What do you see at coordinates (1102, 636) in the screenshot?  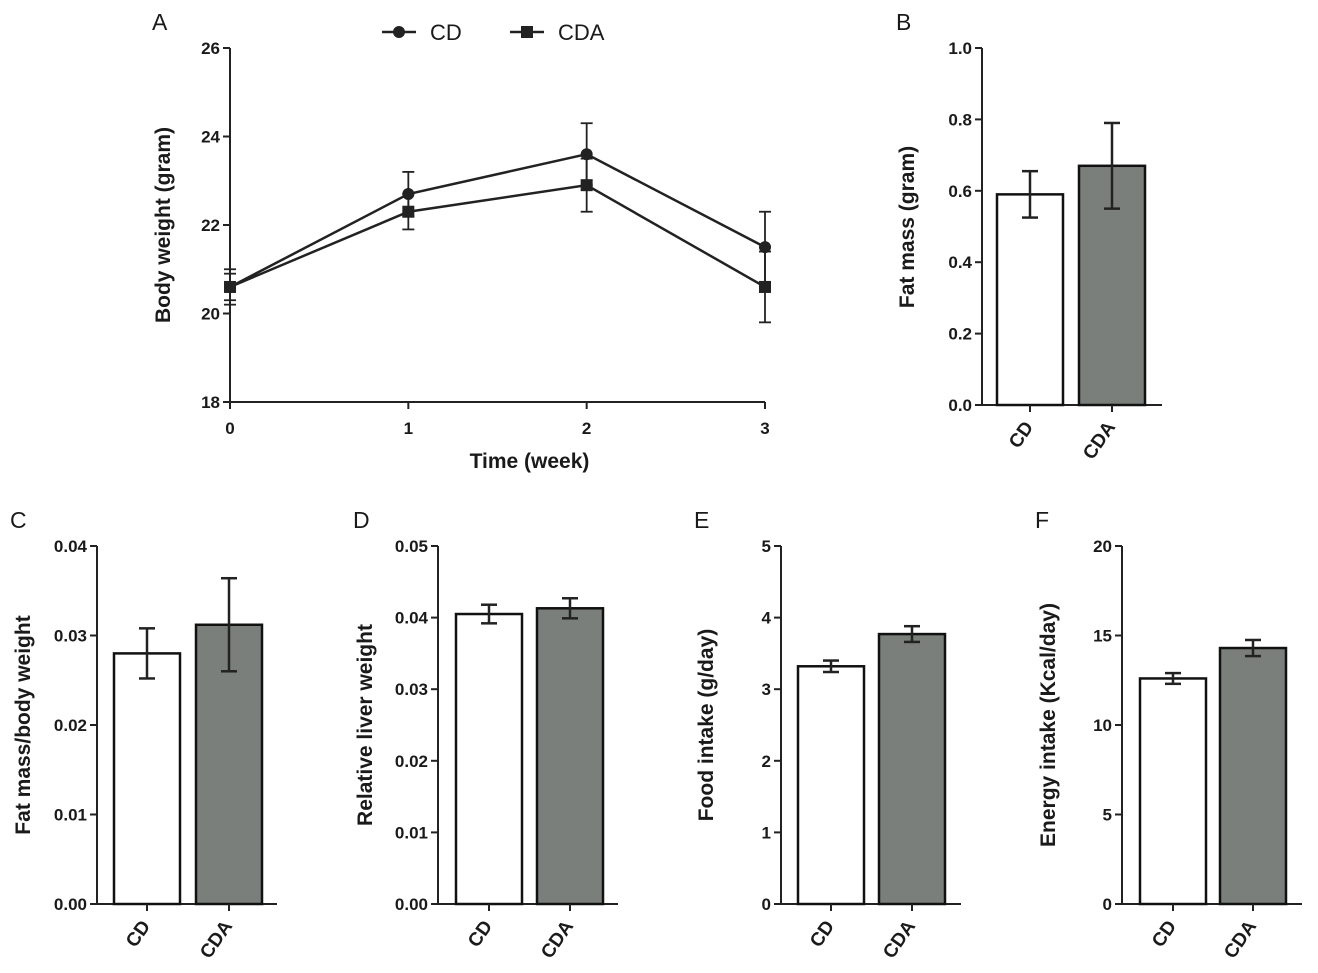 I see `y-tick-label: 15` at bounding box center [1102, 636].